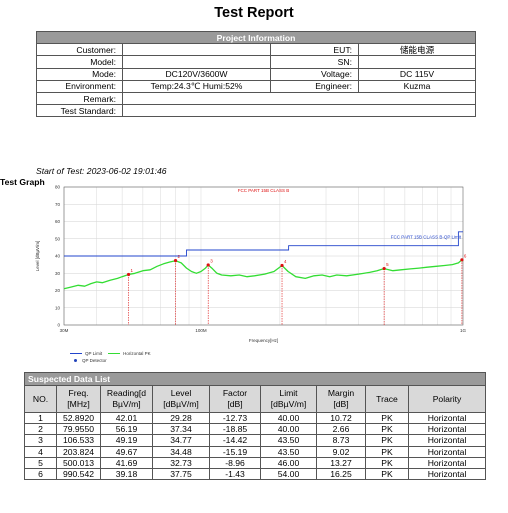 The width and height of the screenshot is (508, 513). What do you see at coordinates (78, 451) in the screenshot?
I see `table-cell: 203.824` at bounding box center [78, 451].